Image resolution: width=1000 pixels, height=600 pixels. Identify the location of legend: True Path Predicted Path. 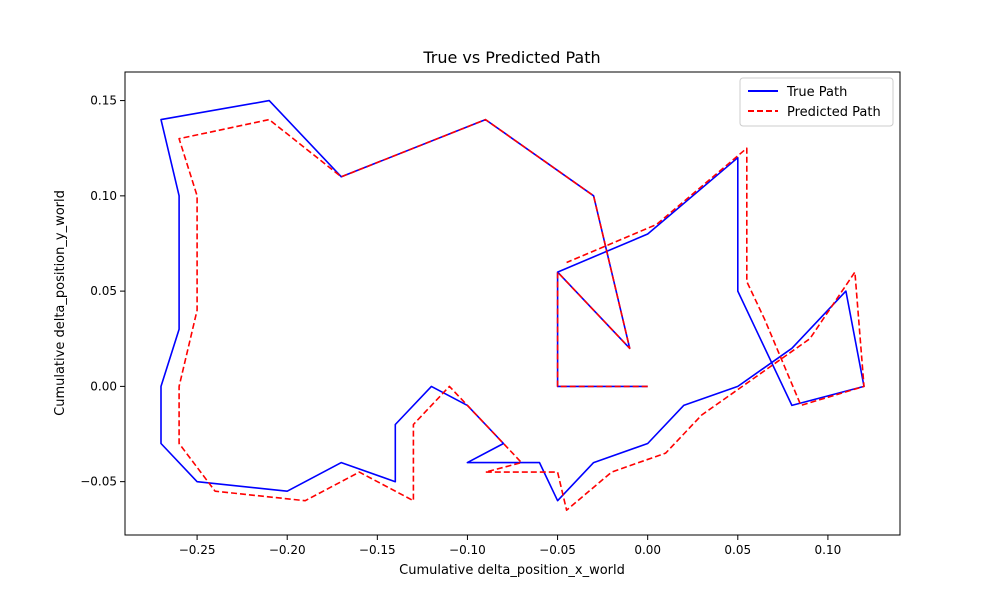
(816, 102).